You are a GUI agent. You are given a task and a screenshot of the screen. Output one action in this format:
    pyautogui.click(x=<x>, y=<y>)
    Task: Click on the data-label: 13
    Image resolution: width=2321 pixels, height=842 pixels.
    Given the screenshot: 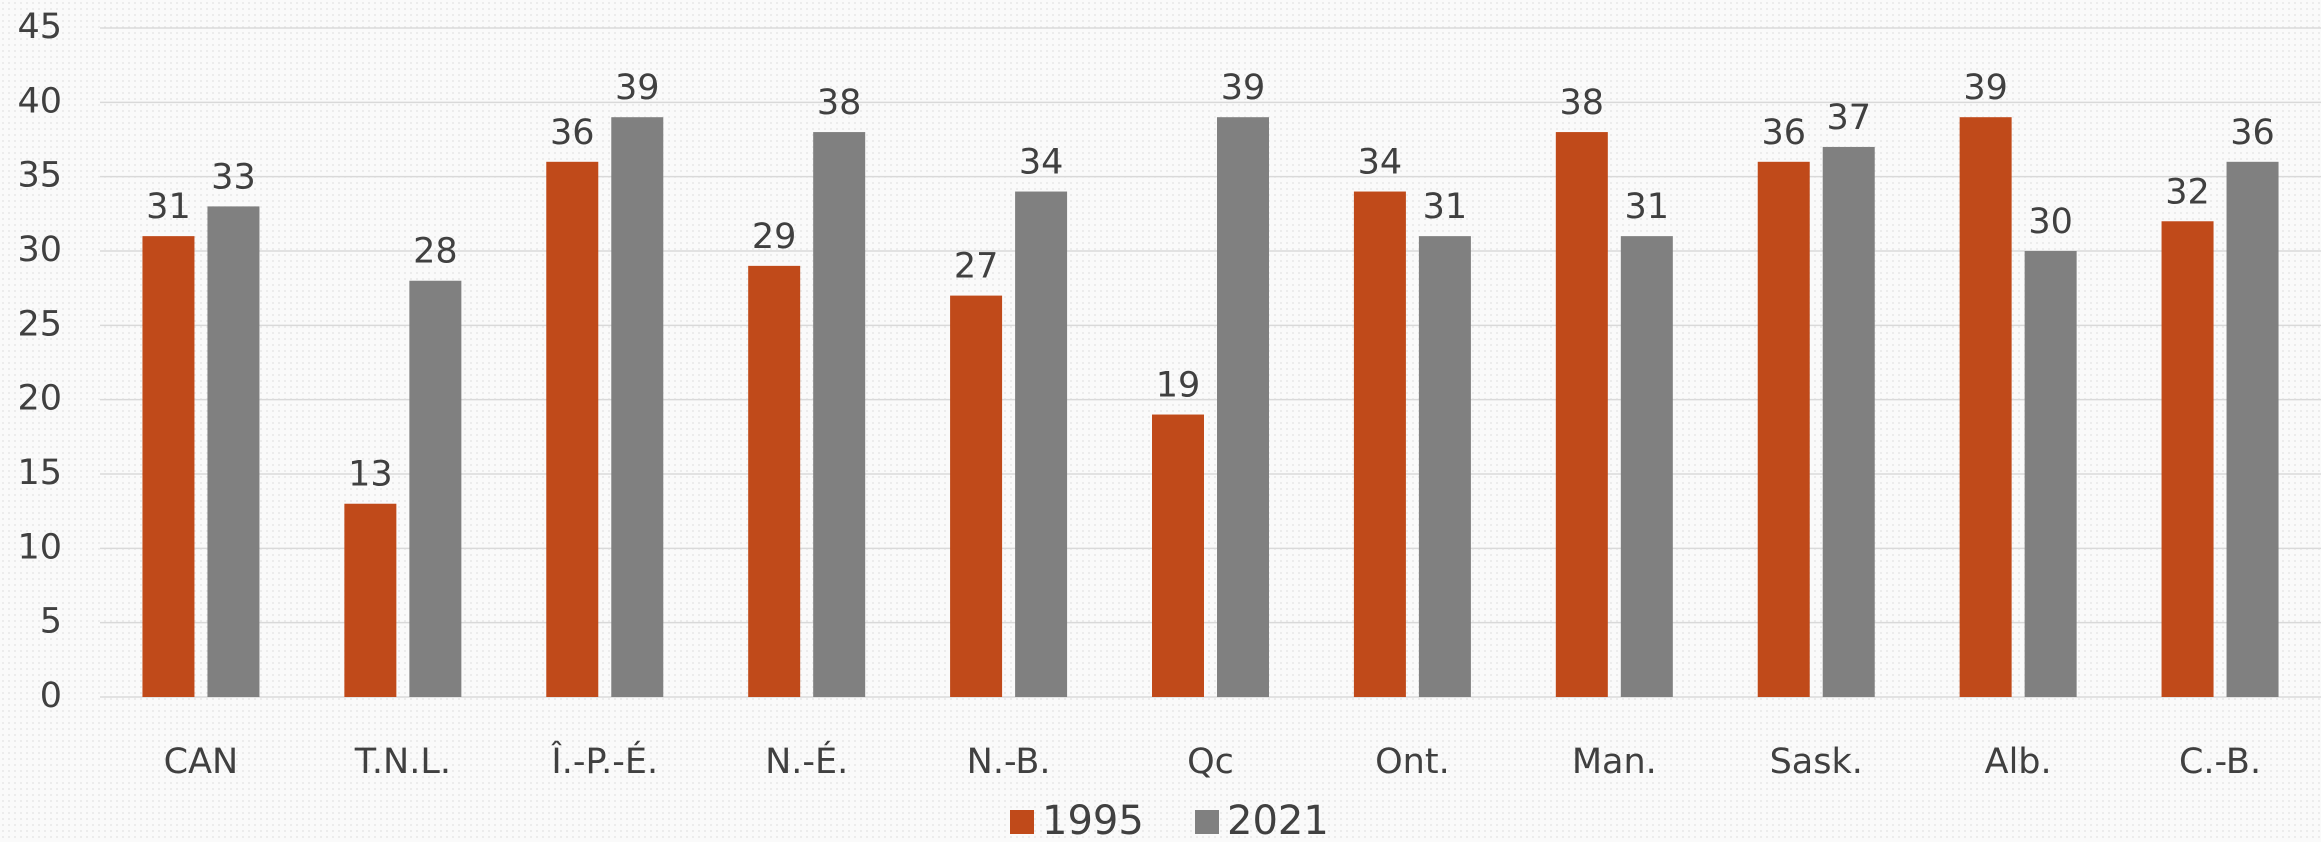 What is the action you would take?
    pyautogui.click(x=370, y=475)
    